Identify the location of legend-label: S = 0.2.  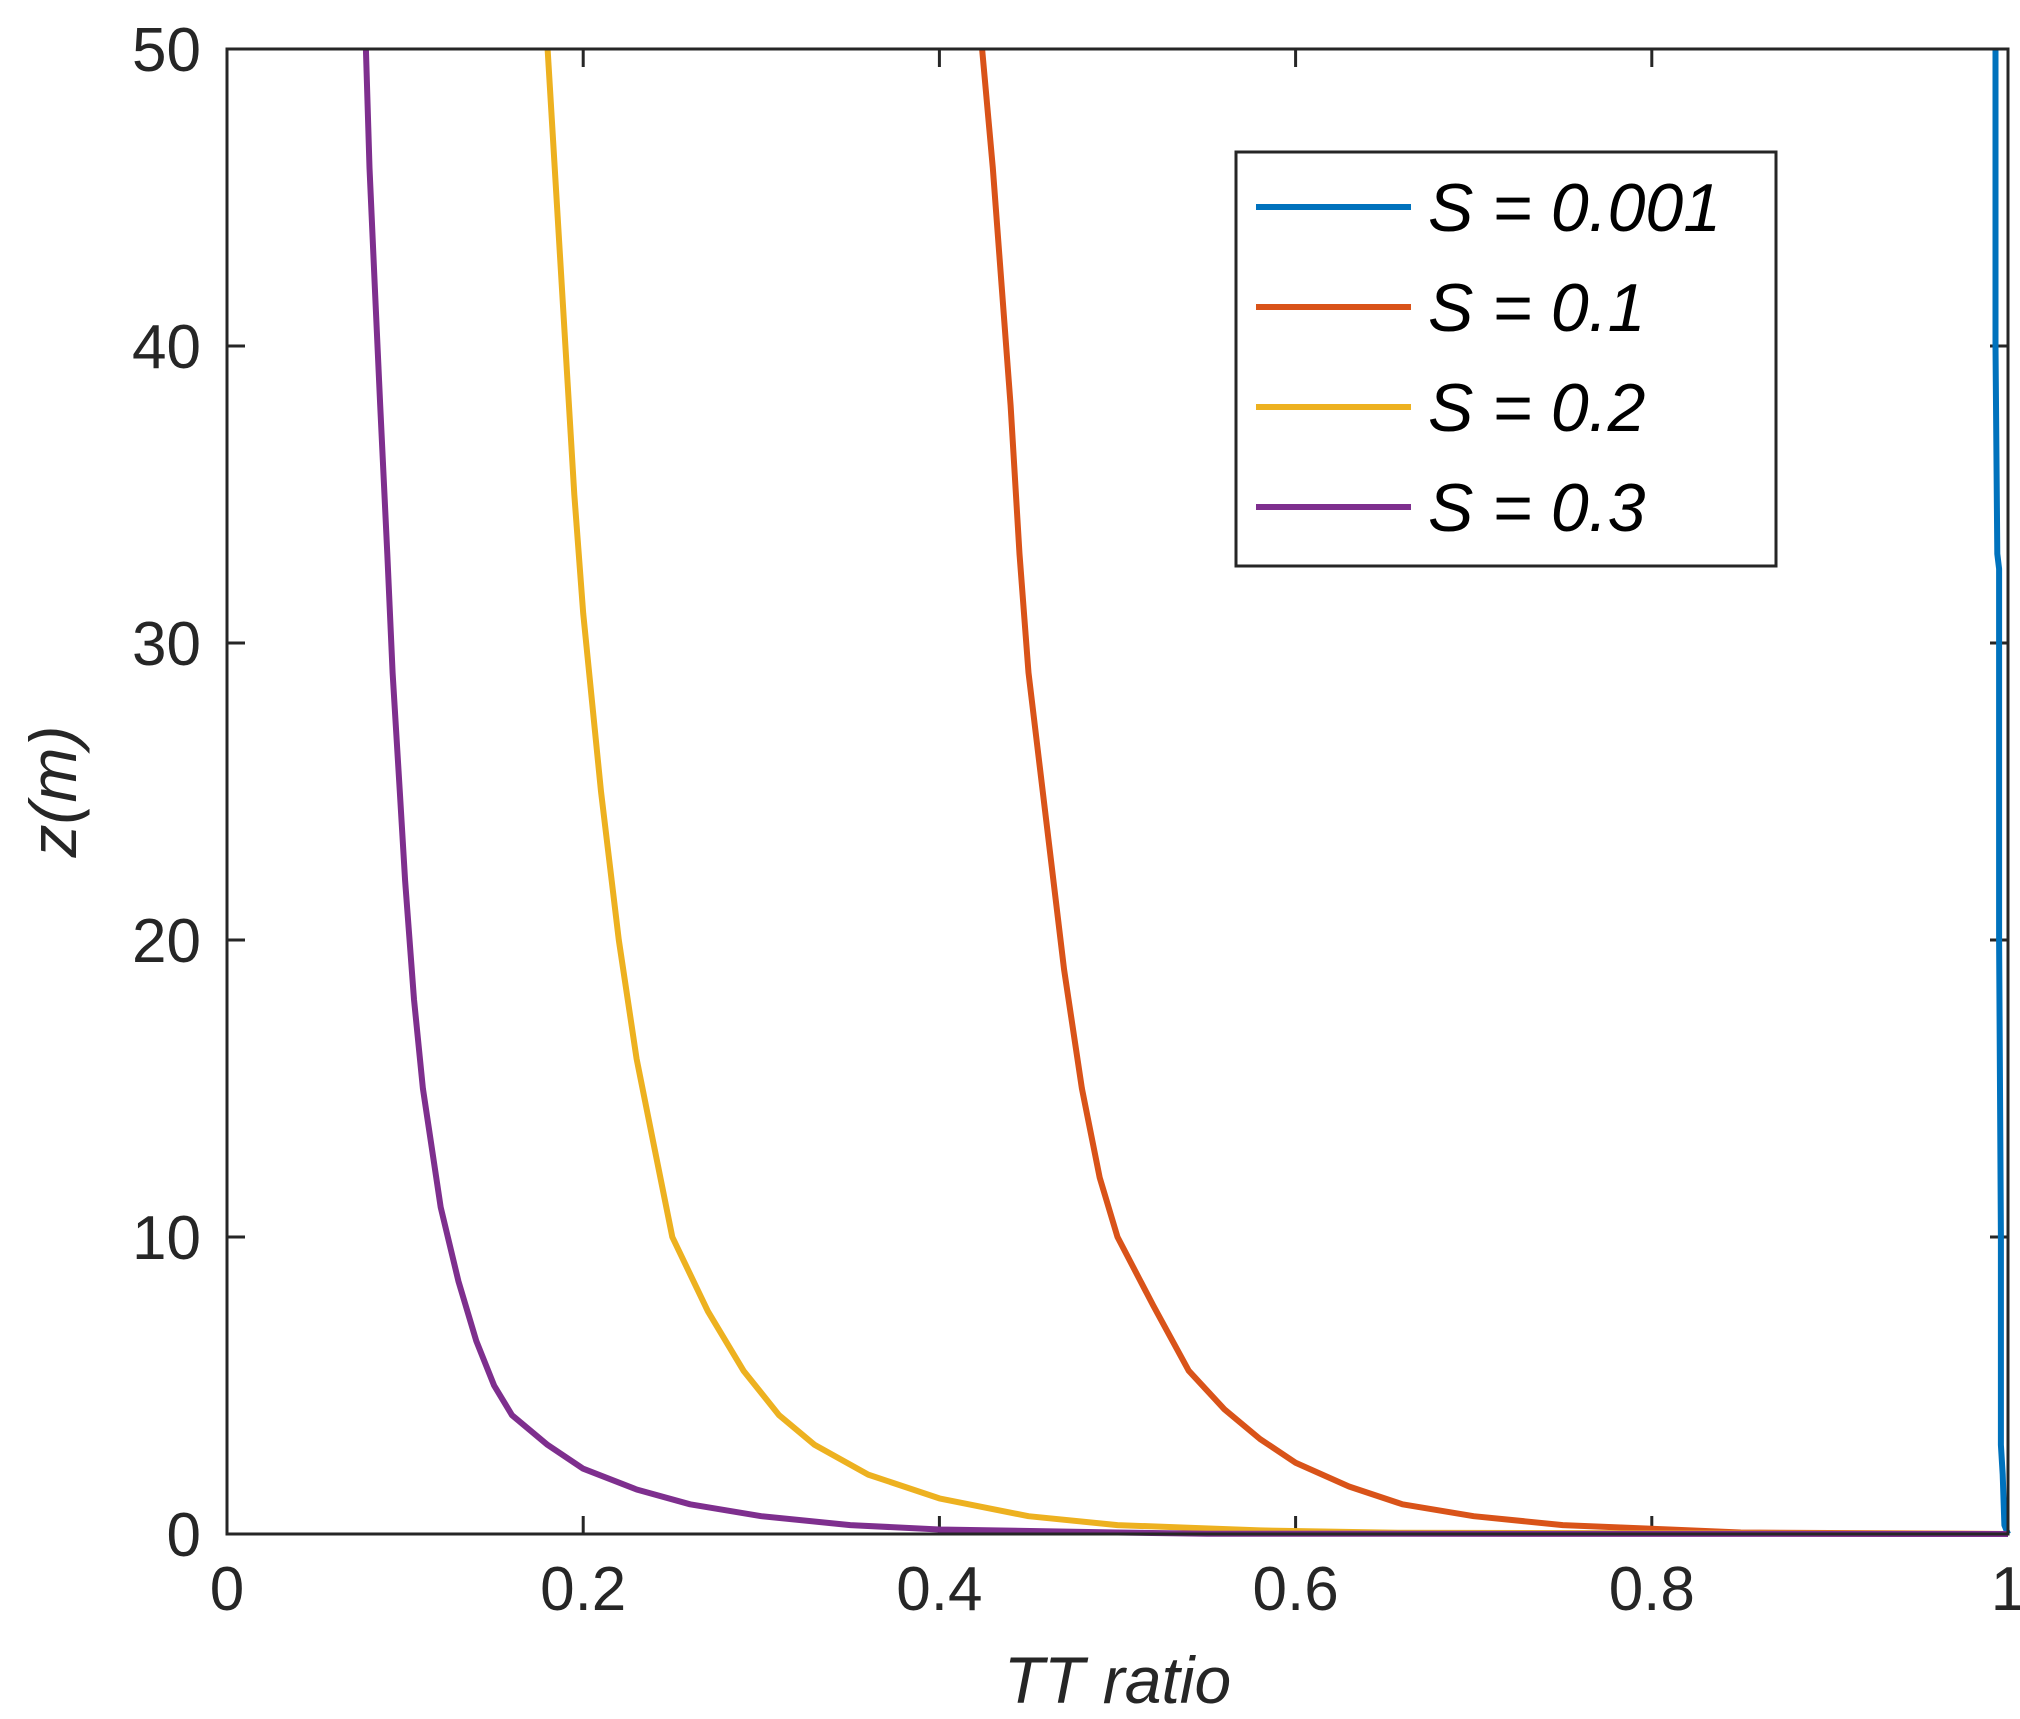
(1536, 408).